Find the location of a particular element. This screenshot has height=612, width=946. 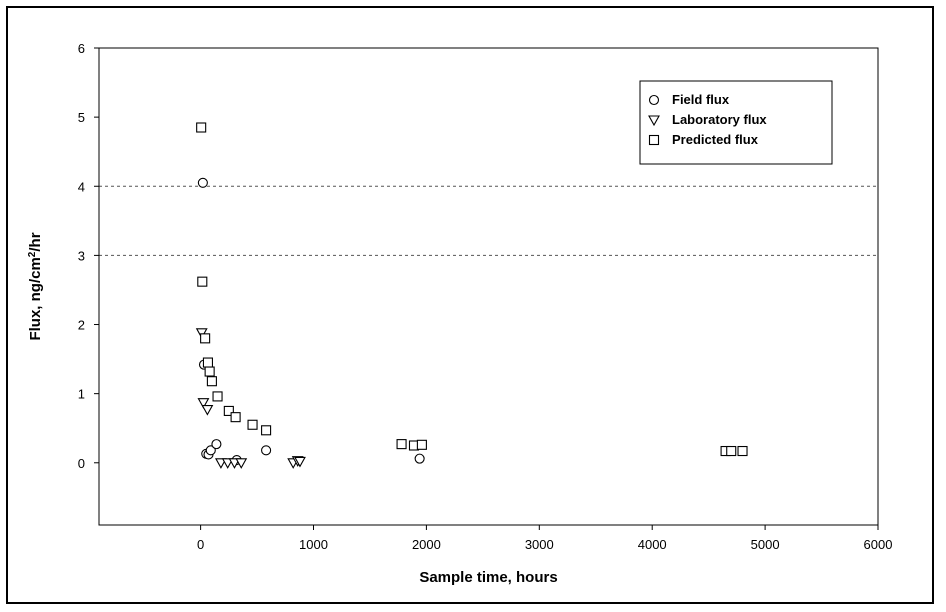

y-axis-label: Flux, ng/cm2/hr is located at coordinates (36, 286).